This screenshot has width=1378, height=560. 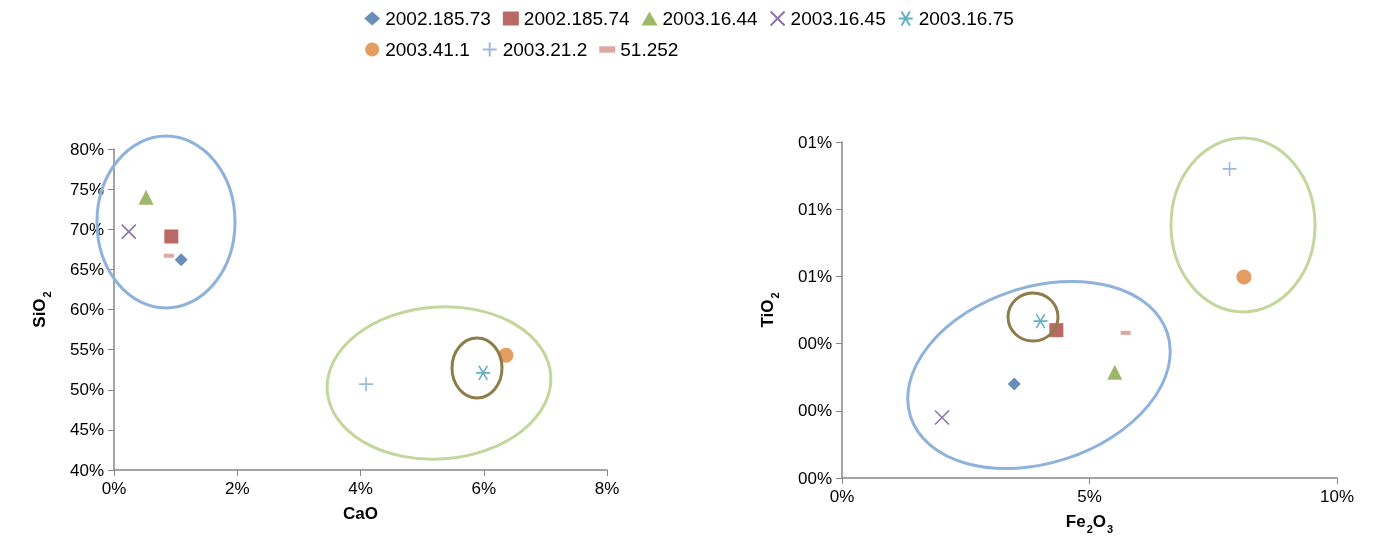 What do you see at coordinates (86, 229) in the screenshot?
I see `y-tick-label: 70%` at bounding box center [86, 229].